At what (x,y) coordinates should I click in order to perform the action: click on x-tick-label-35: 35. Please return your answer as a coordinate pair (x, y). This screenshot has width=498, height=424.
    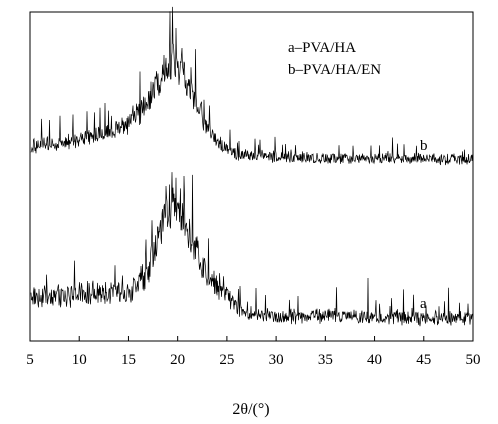
    Looking at the image, I should click on (325, 360).